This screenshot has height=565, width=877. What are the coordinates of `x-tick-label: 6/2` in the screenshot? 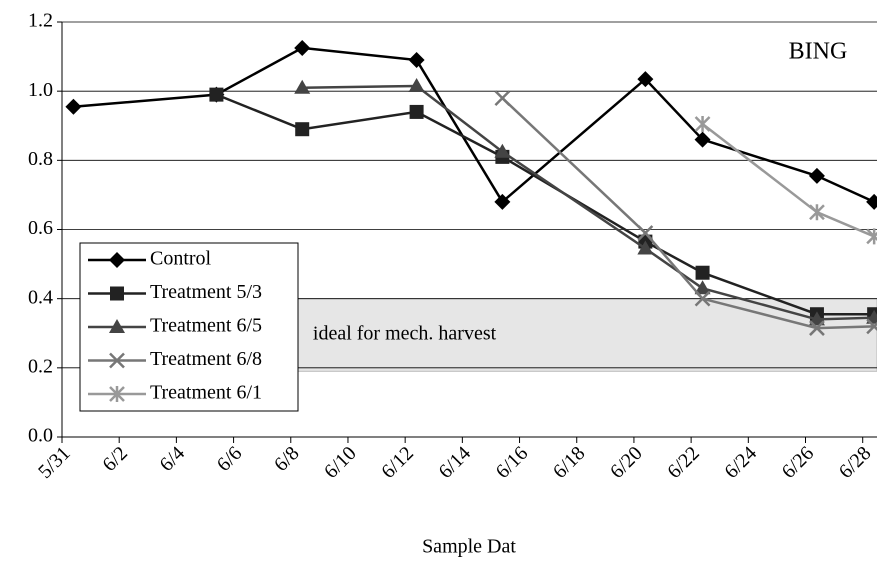 It's located at (115, 459).